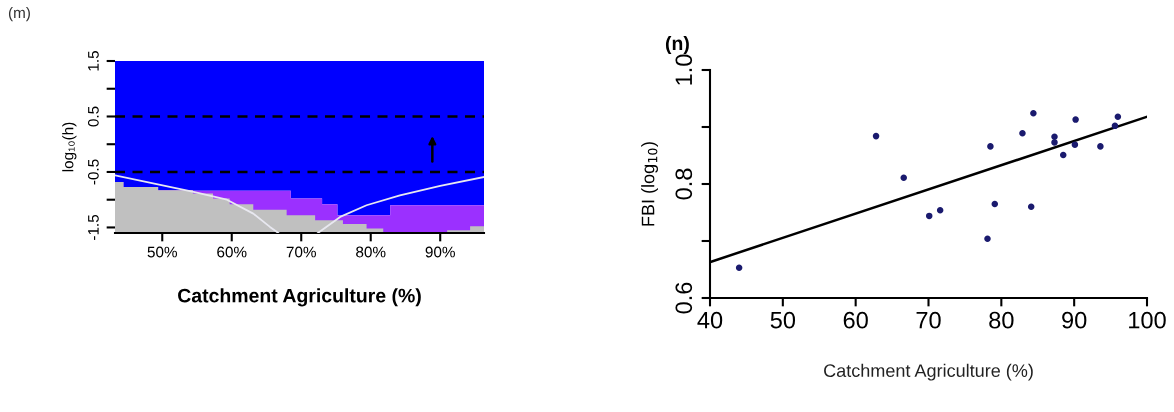  I want to click on y-tick-label: -0.5, so click(93, 172).